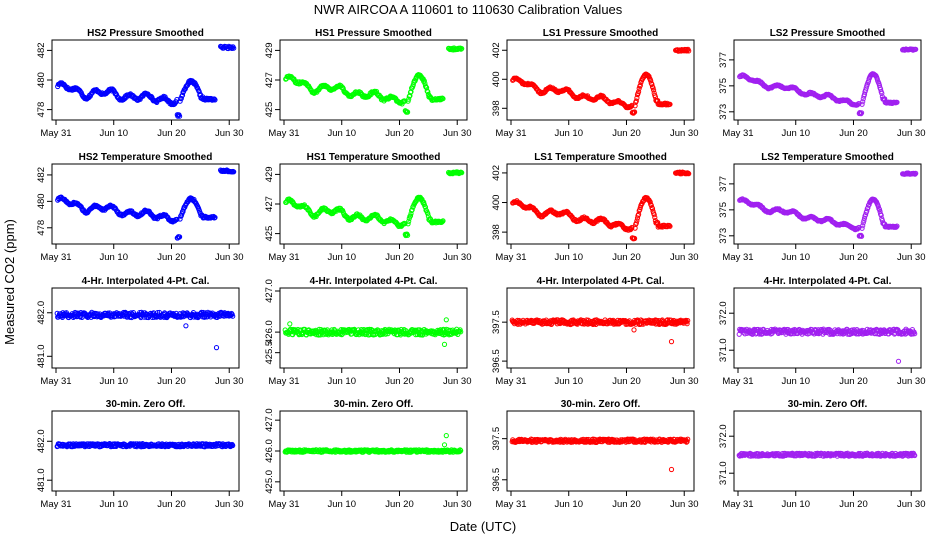 The image size is (936, 540). I want to click on y-tick-label: 425.5, so click(269, 353).